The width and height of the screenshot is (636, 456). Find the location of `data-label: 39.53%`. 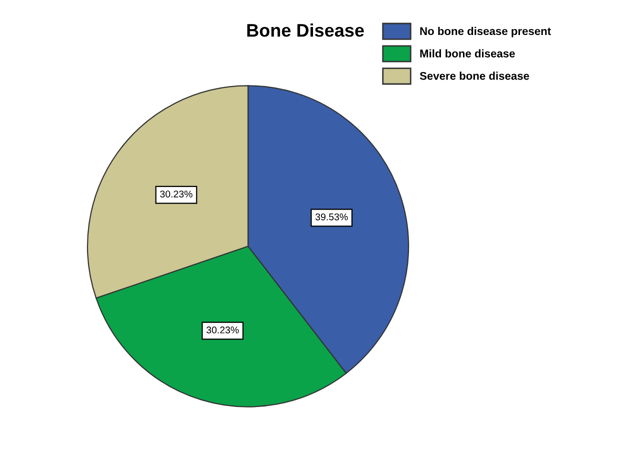

data-label: 39.53% is located at coordinates (331, 216).